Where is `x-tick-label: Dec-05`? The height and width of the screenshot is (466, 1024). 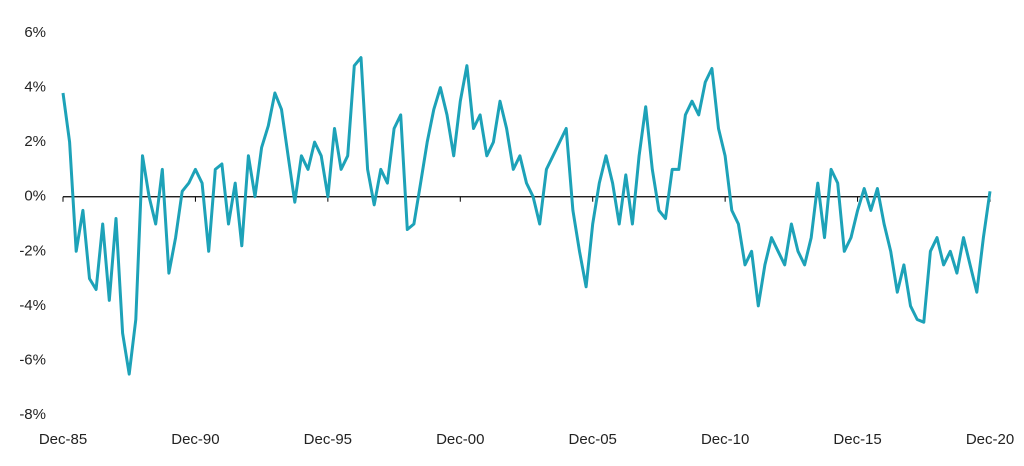 x-tick-label: Dec-05 is located at coordinates (593, 439).